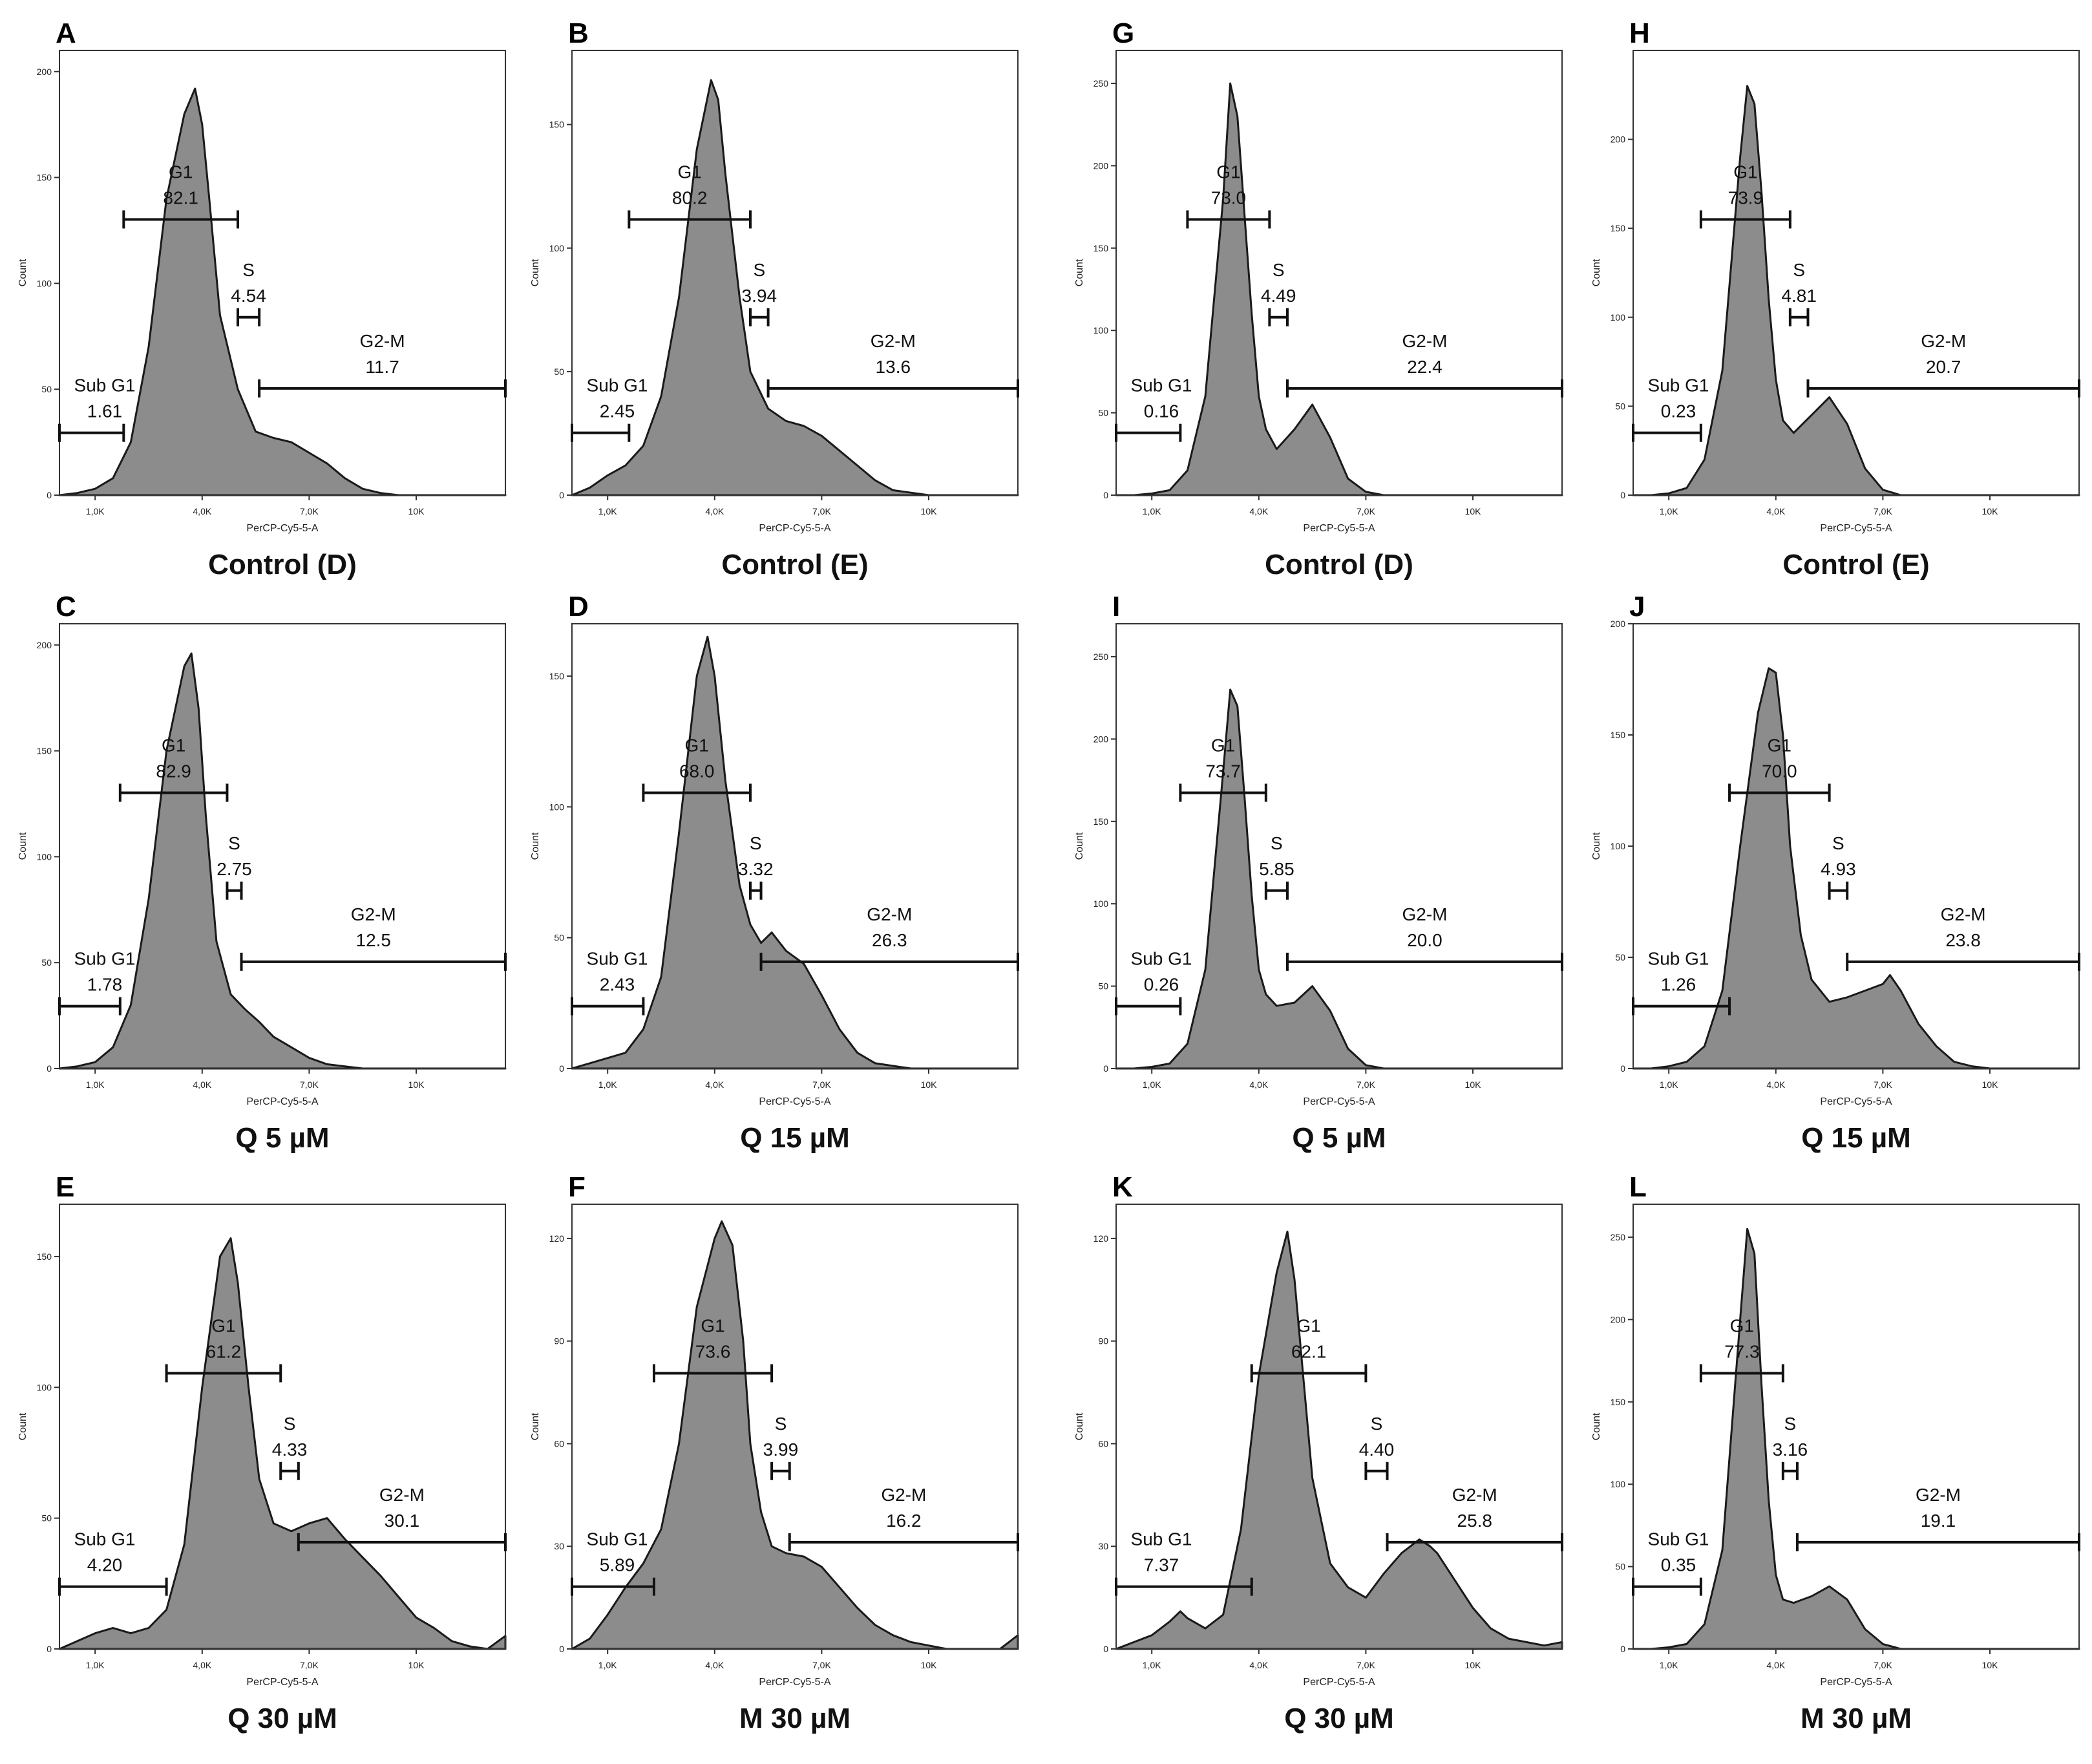 Image resolution: width=2092 pixels, height=1764 pixels. Describe the element at coordinates (1678, 411) in the screenshot. I see `gate-value: 0.23` at that location.